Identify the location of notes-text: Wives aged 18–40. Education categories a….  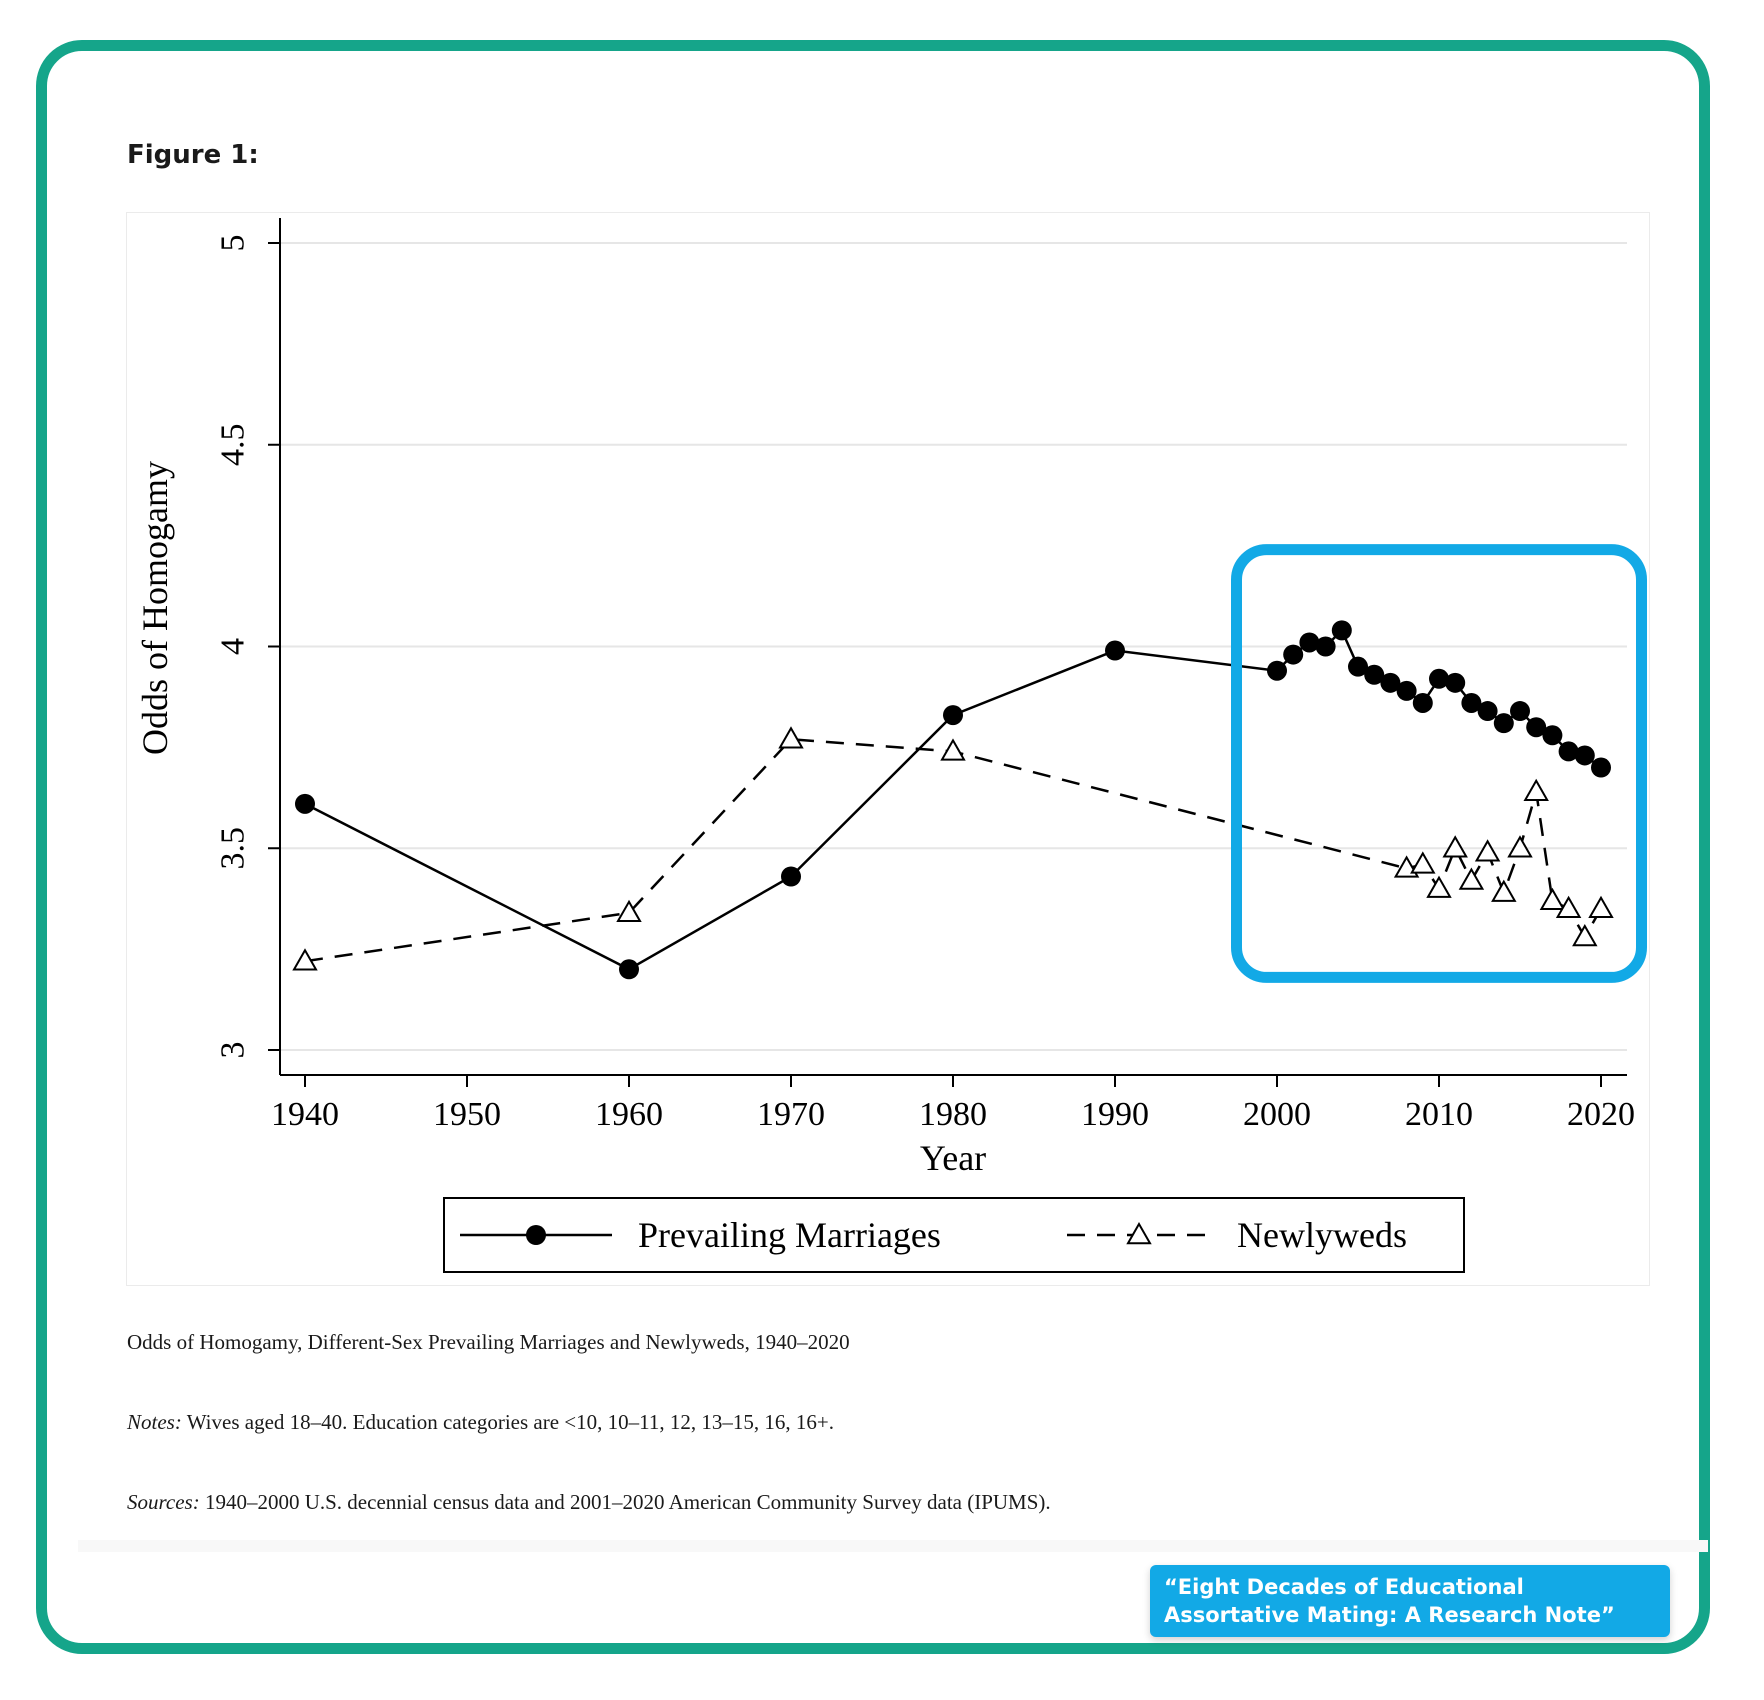
(510, 1422).